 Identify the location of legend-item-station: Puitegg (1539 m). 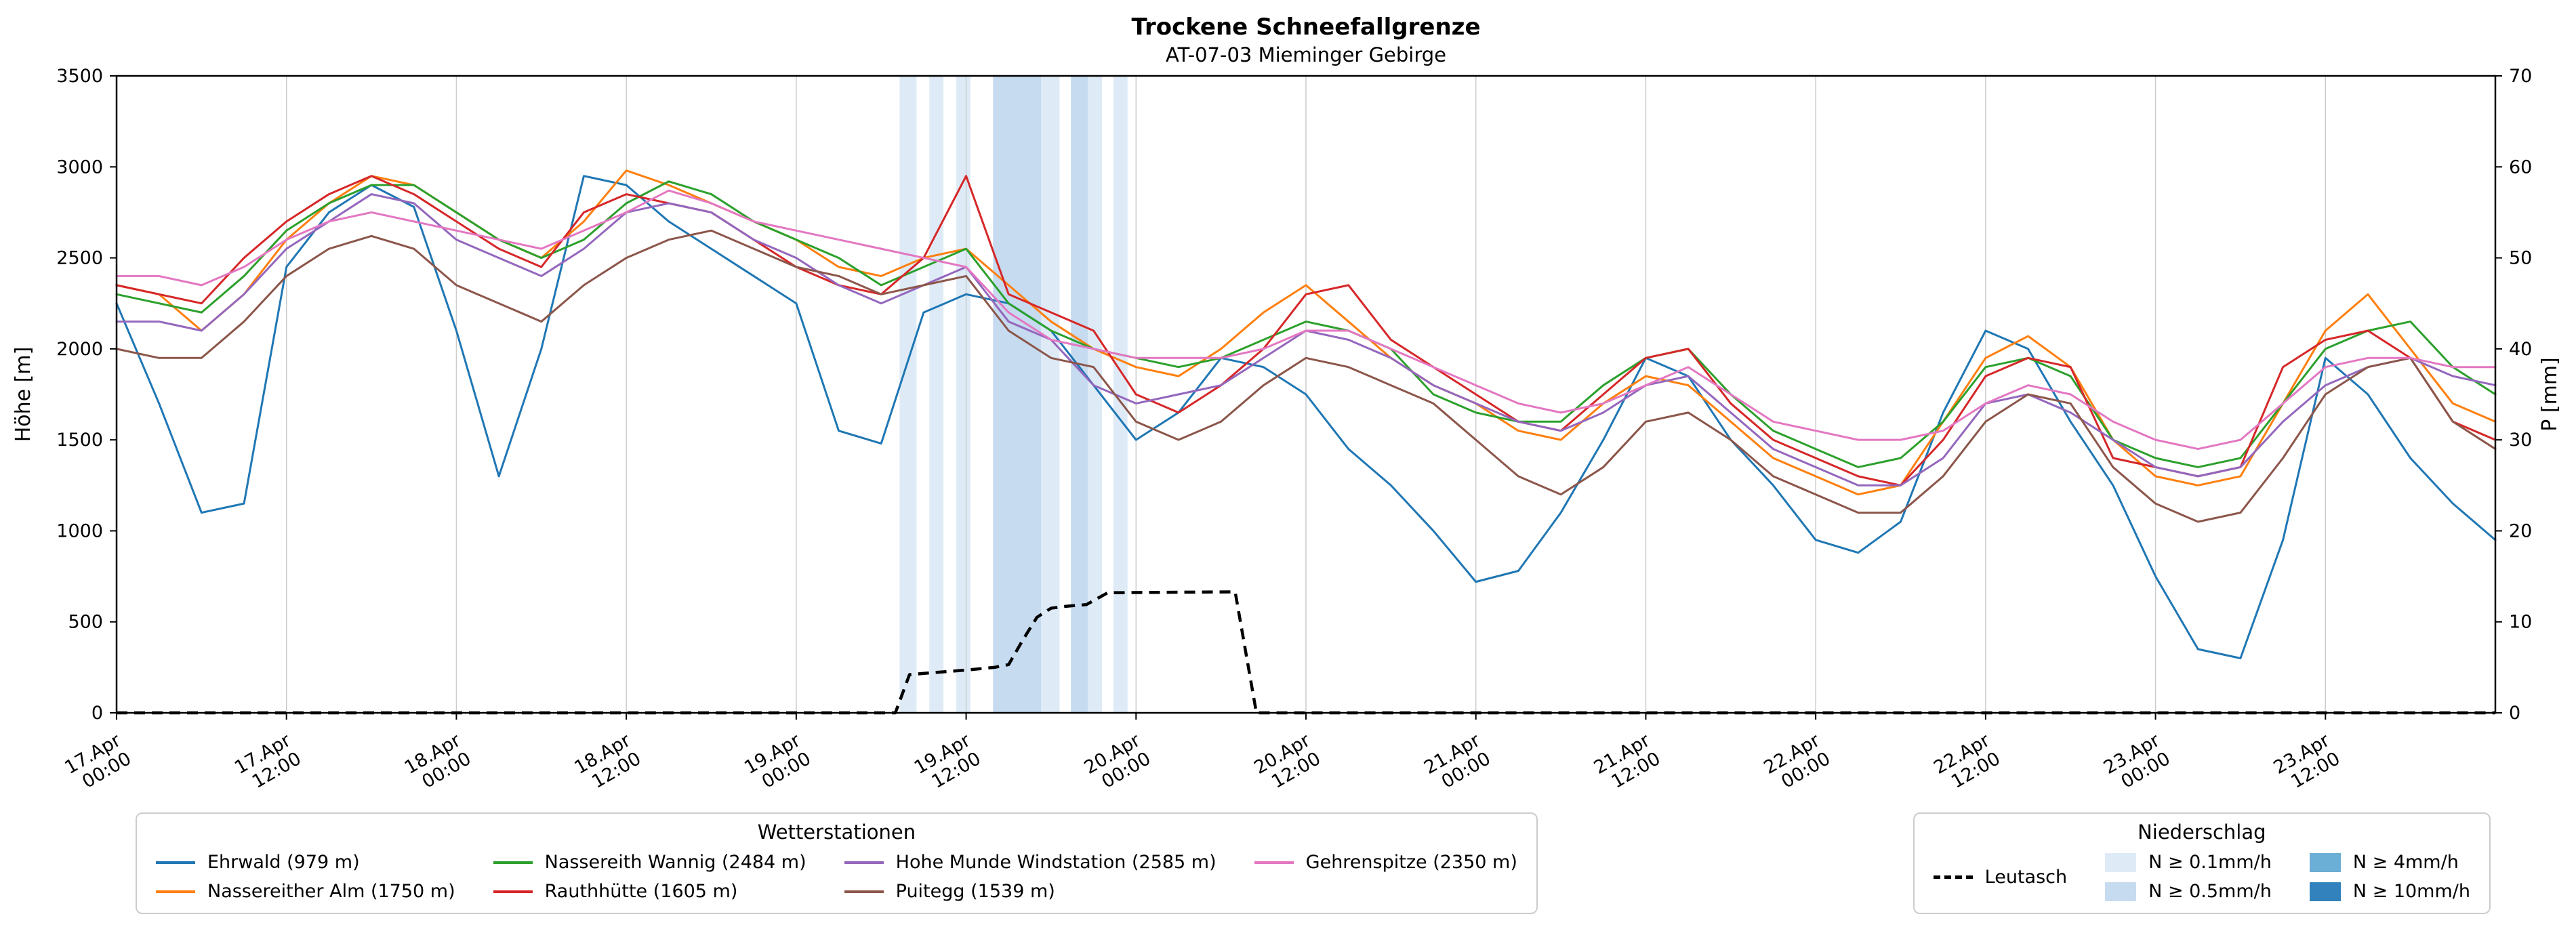
(1031, 891).